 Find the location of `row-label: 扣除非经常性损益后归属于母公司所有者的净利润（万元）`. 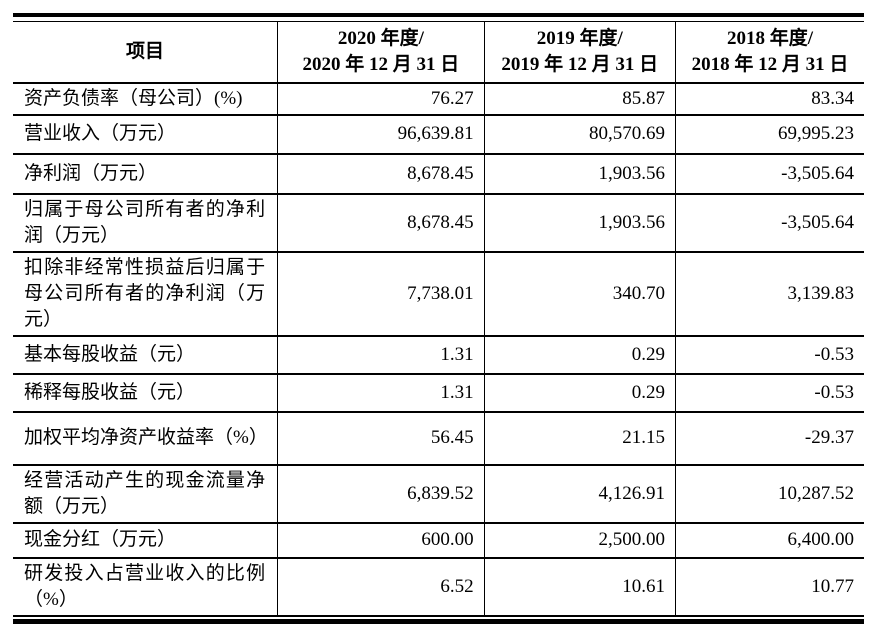

row-label: 扣除非经常性损益后归属于母公司所有者的净利润（万元） is located at coordinates (145, 293).